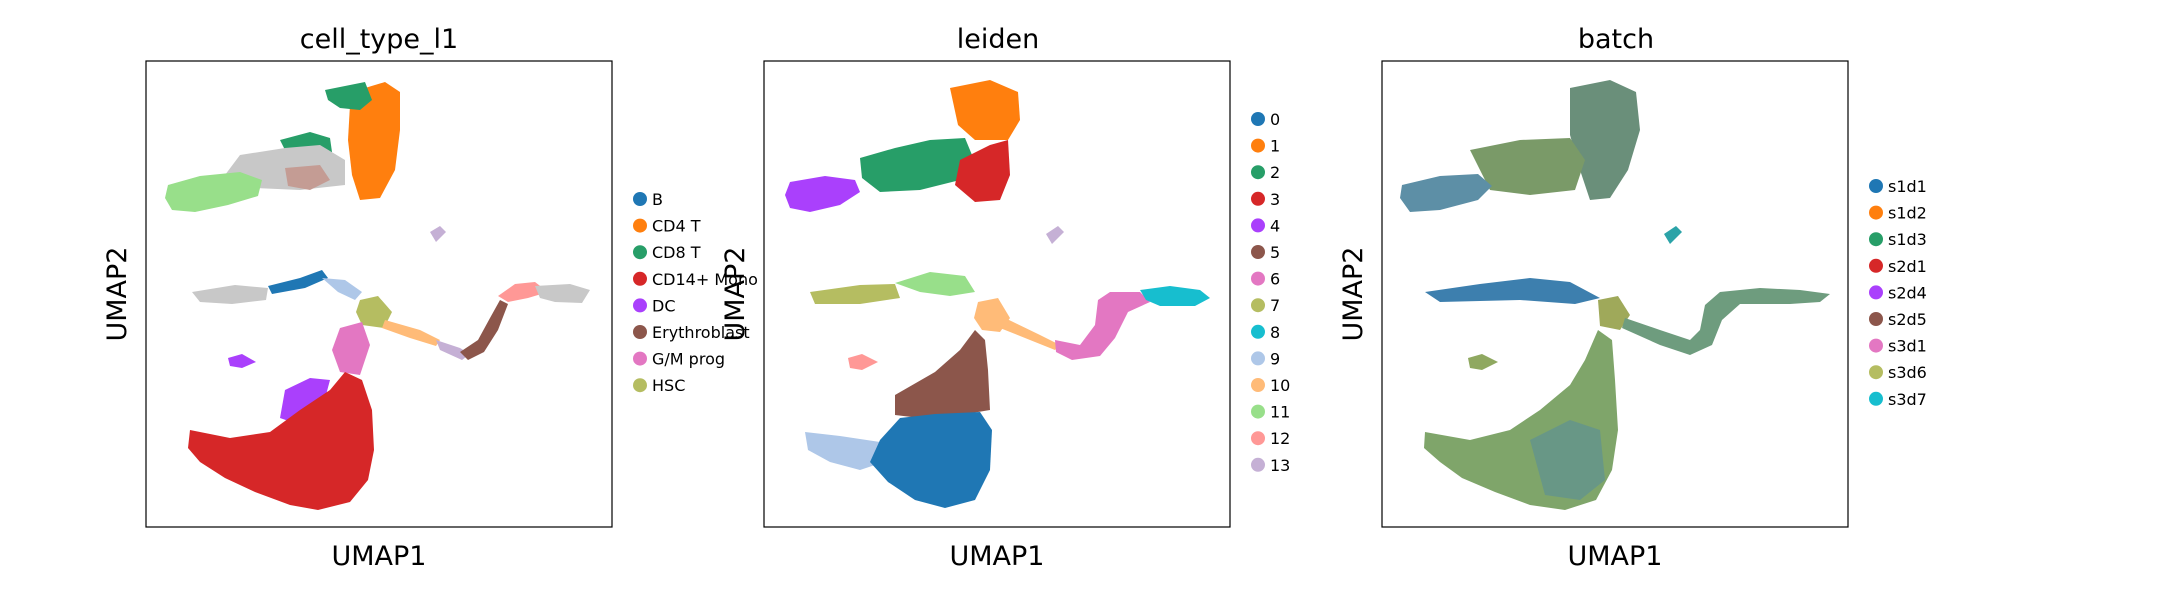 This screenshot has height=600, width=2173. I want to click on cluster-cd4-t, so click(374, 141).